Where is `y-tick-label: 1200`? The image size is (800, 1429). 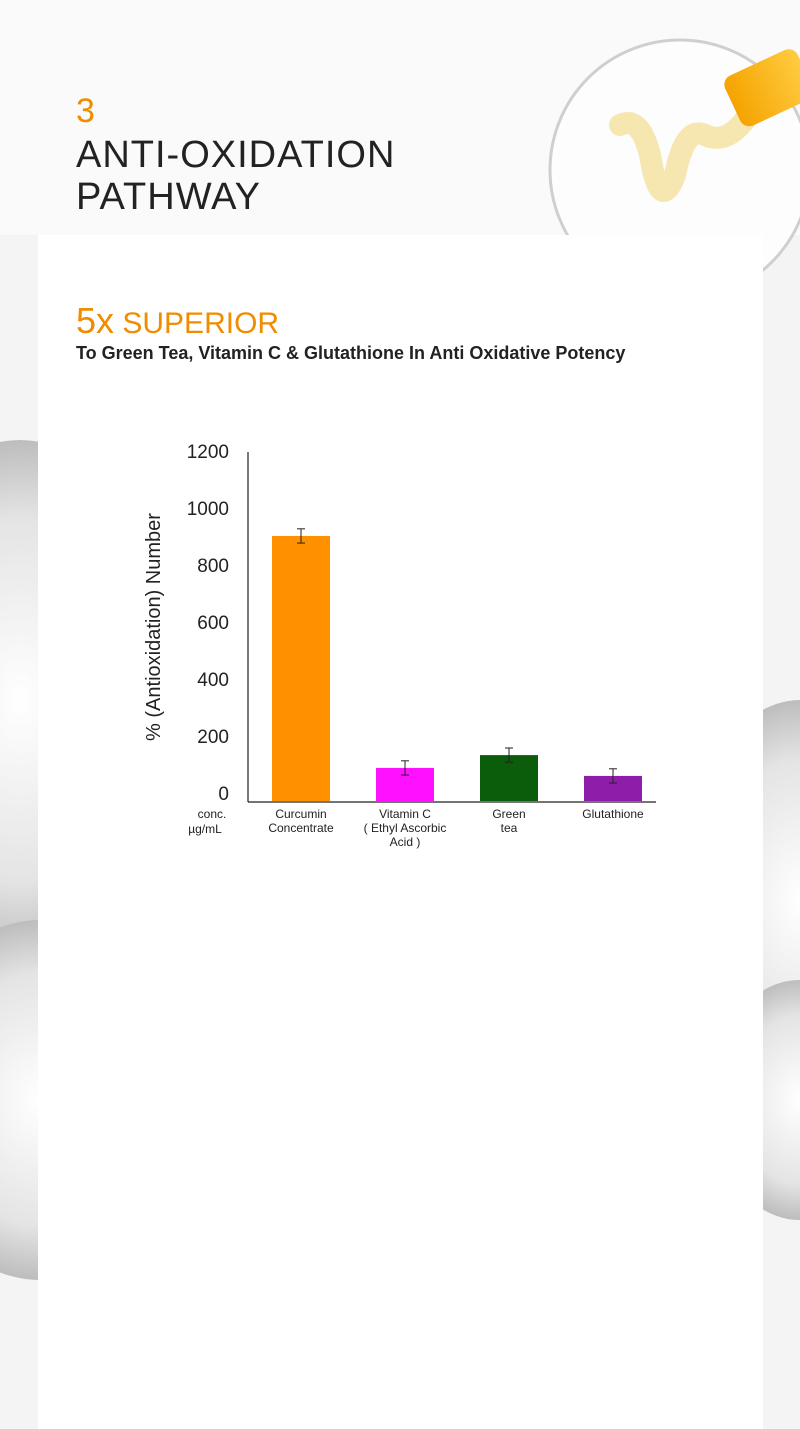 y-tick-label: 1200 is located at coordinates (208, 452).